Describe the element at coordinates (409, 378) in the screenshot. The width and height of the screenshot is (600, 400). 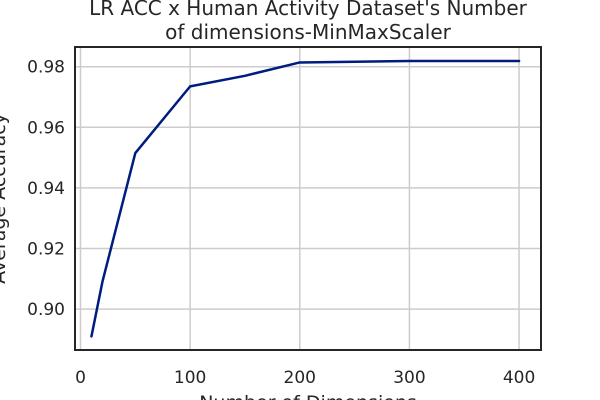
I see `x-tick-label: 300` at that location.